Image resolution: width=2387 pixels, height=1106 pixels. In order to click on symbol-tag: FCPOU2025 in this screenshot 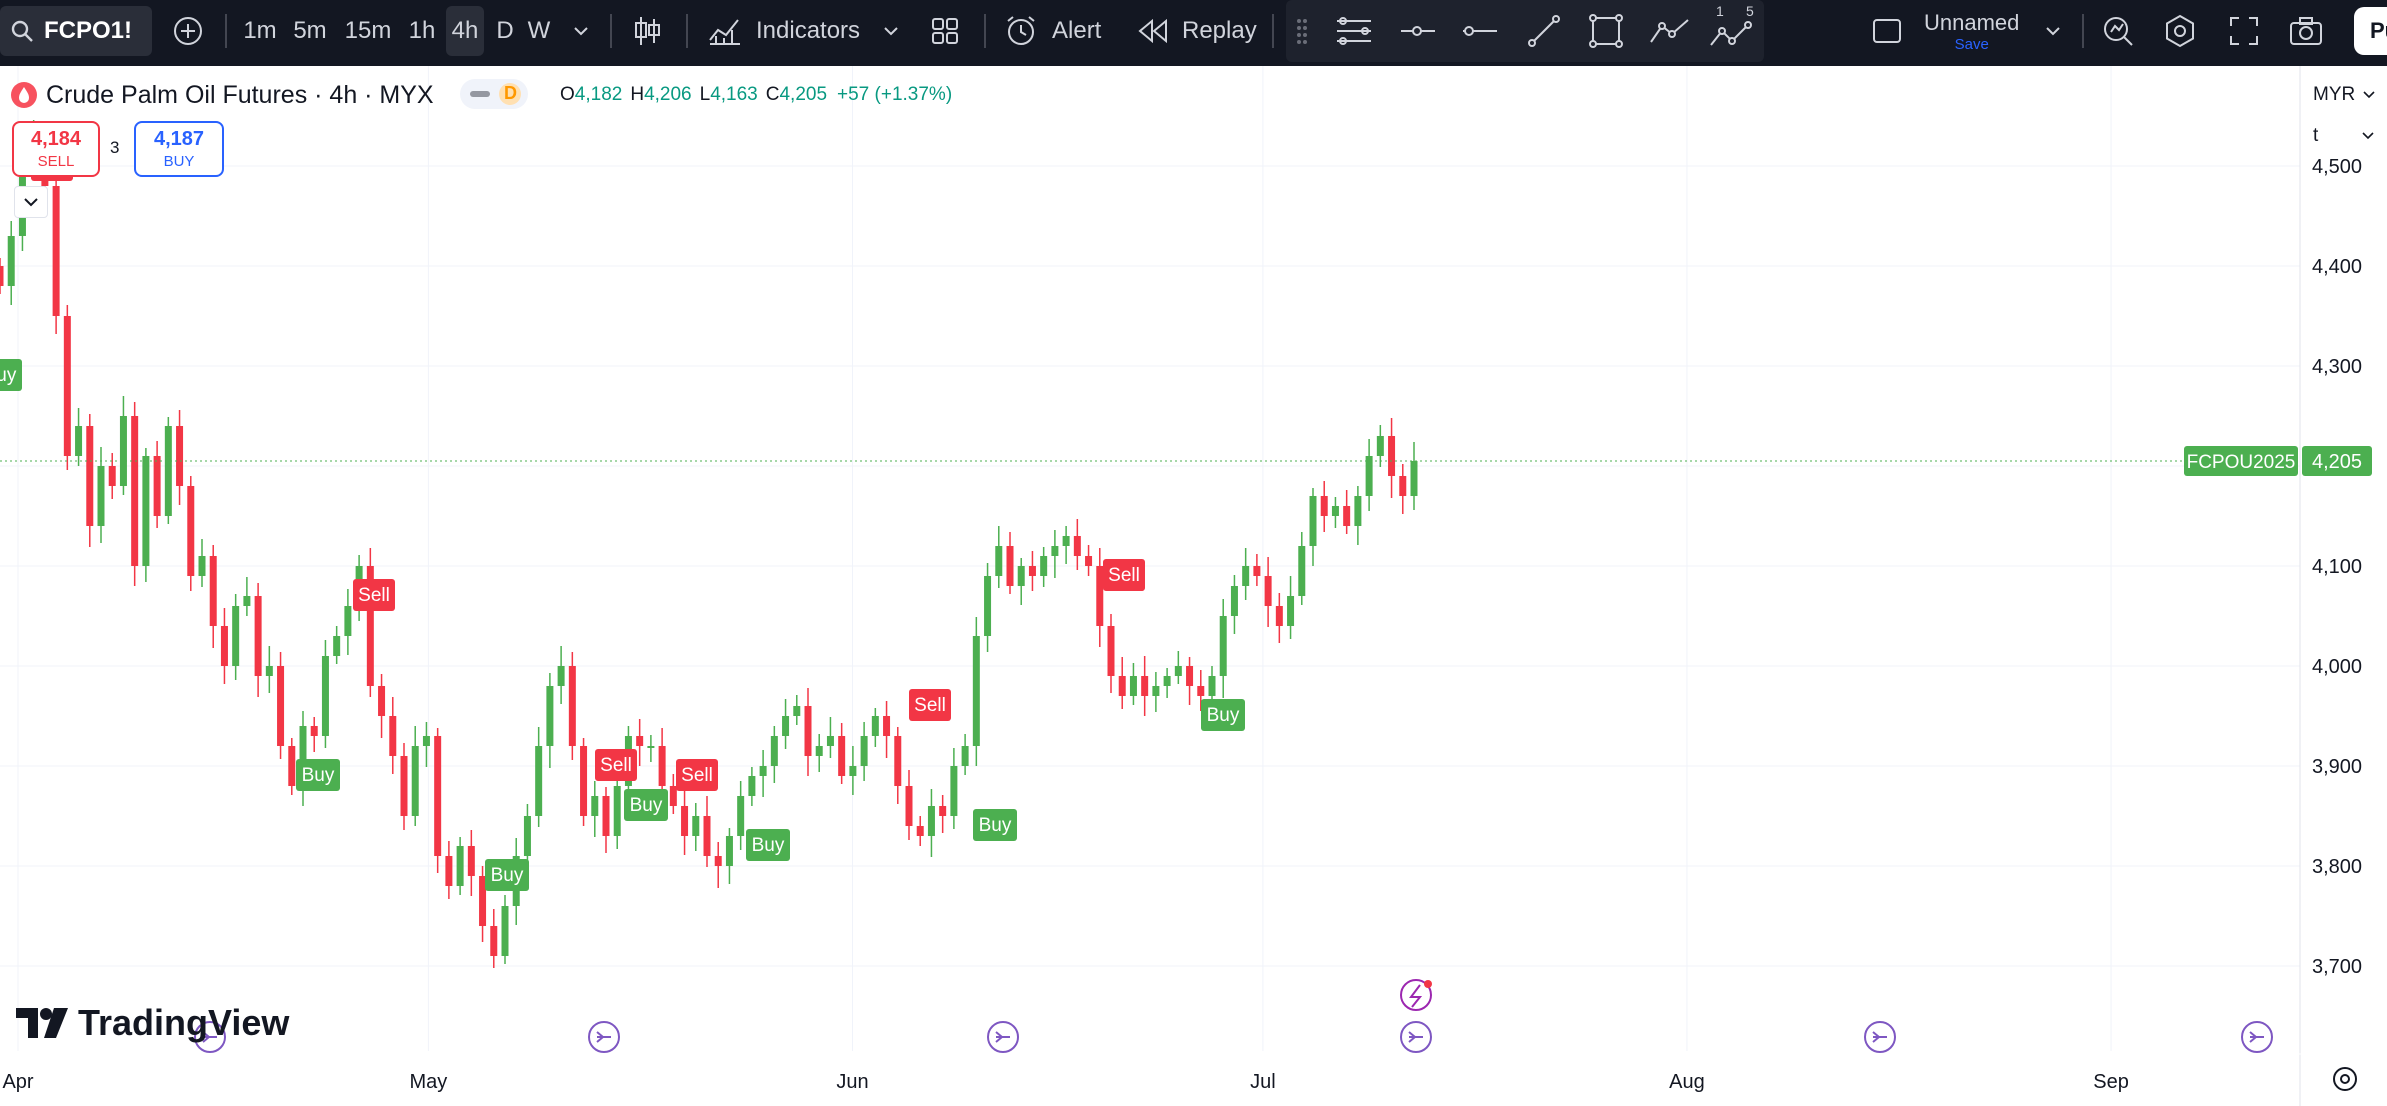, I will do `click(2241, 462)`.